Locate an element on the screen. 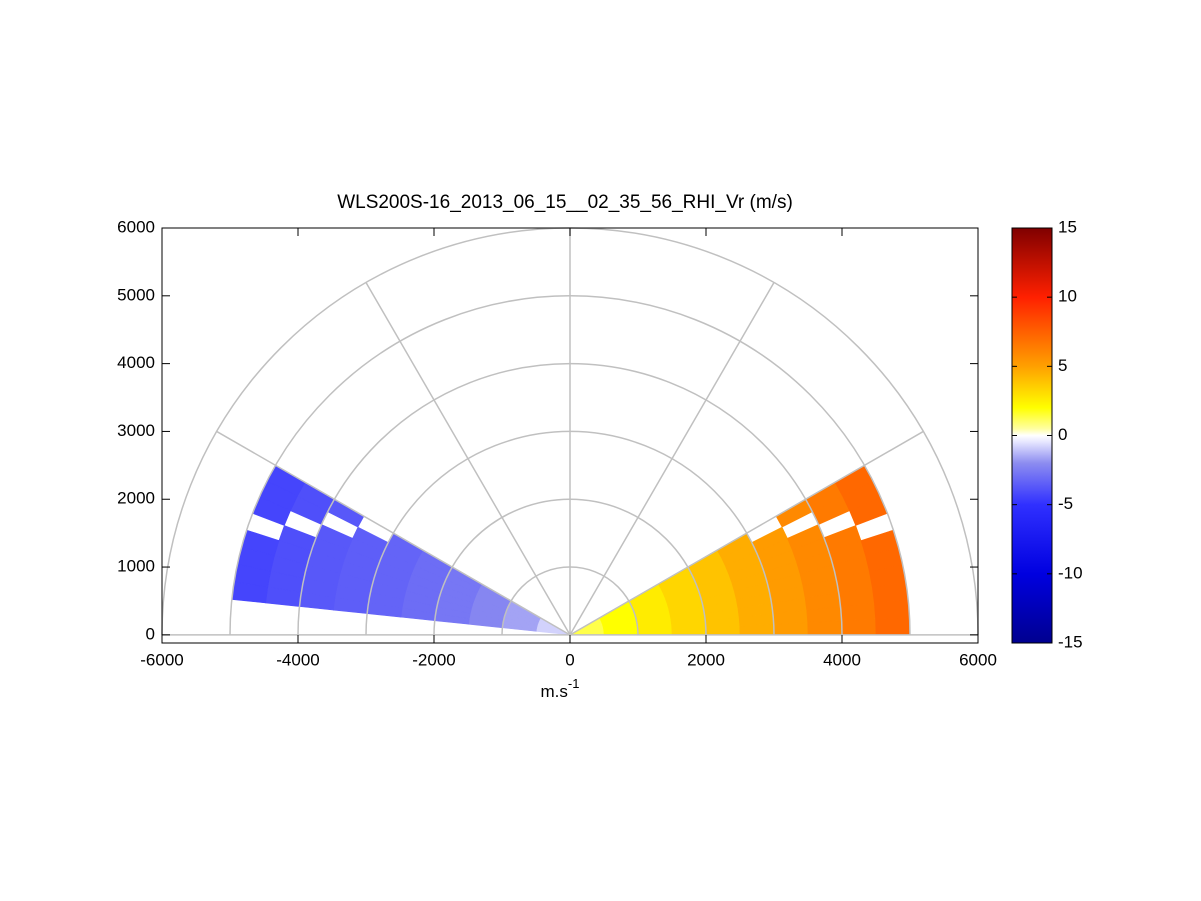 This screenshot has height=901, width=1201. x-tick-label: 0 is located at coordinates (569, 659).